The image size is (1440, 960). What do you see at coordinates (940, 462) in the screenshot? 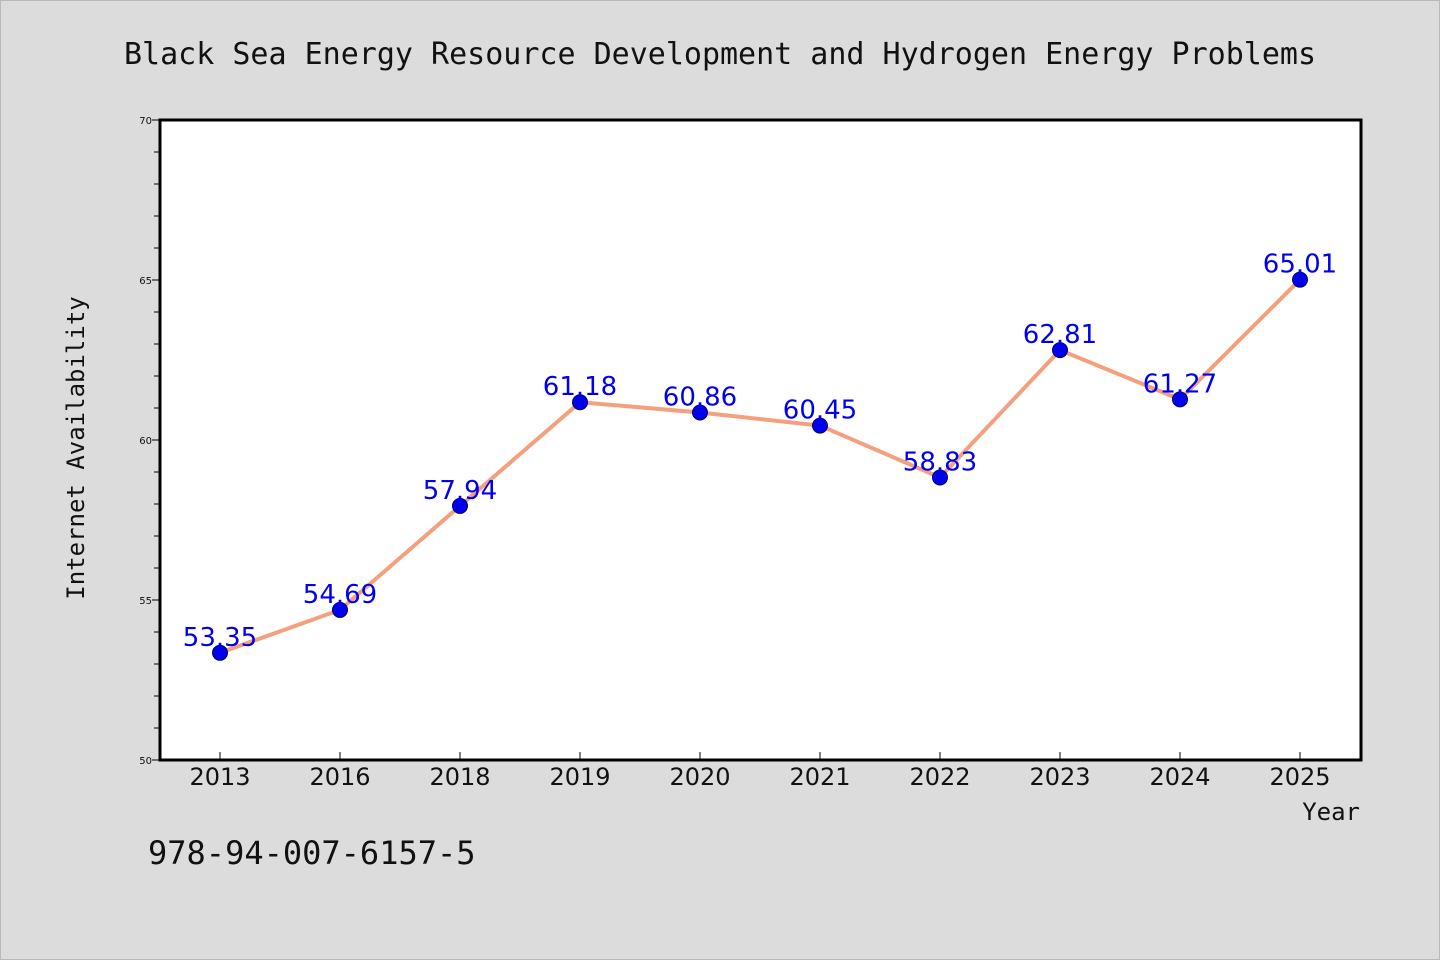
I see `data-label: 58.83` at bounding box center [940, 462].